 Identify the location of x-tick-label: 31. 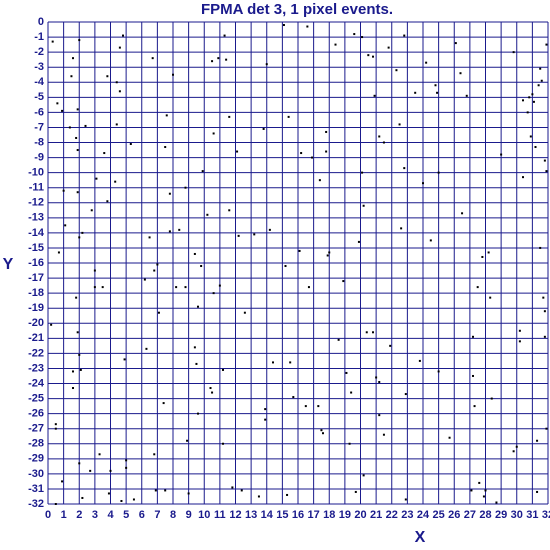
(532, 515).